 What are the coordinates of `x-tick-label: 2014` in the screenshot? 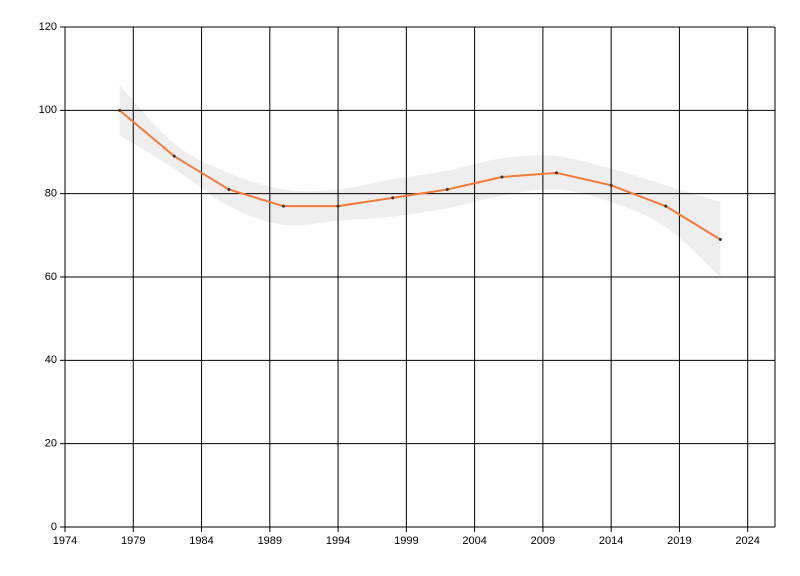 It's located at (611, 541).